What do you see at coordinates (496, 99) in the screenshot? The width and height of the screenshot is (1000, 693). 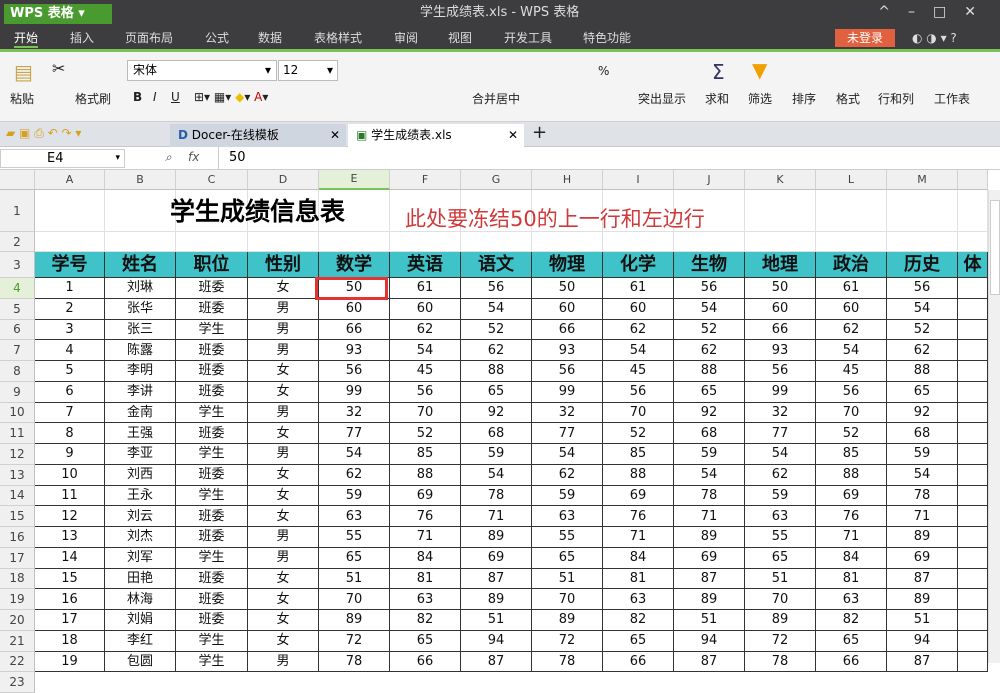 I see `merge-center-button: 合并居中` at bounding box center [496, 99].